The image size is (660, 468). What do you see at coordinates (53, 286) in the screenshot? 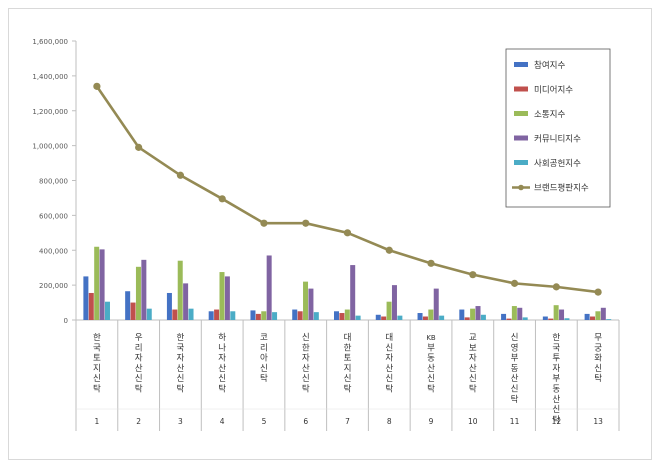
I see `y-tick-label: 200,000` at bounding box center [53, 286].